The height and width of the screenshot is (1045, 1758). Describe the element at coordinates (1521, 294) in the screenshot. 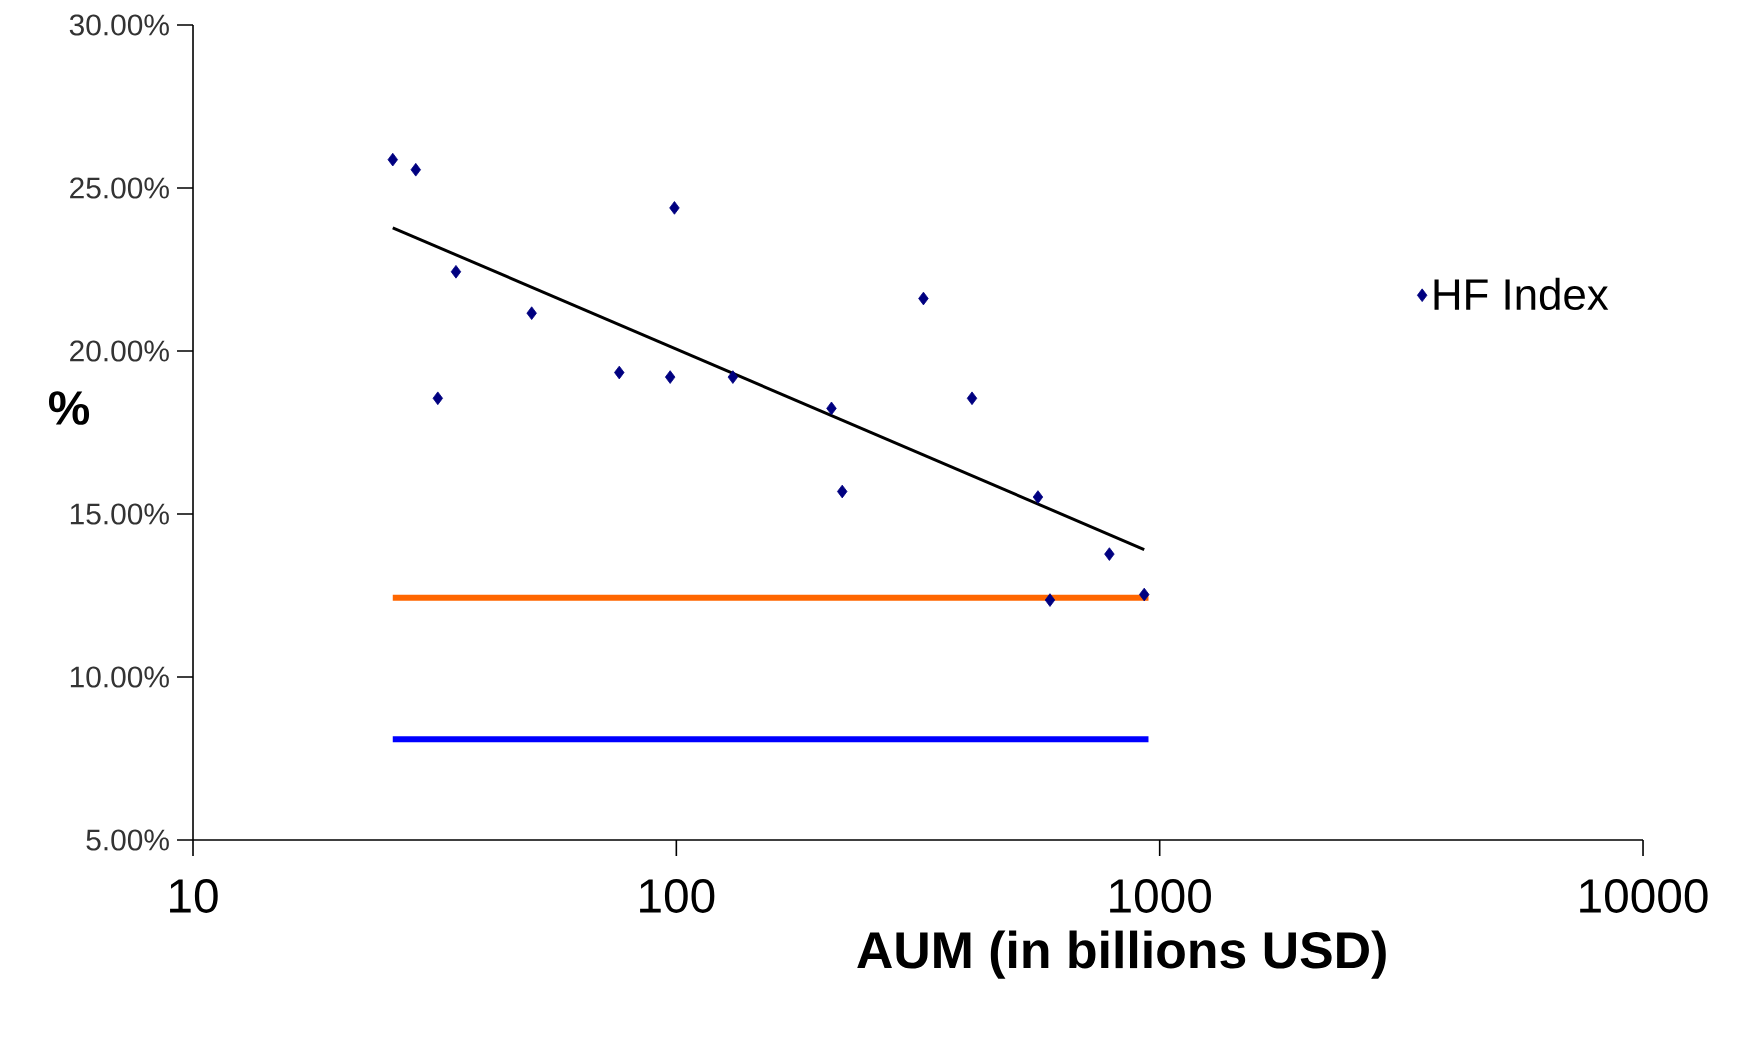

I see `legend-label: HF Index` at that location.